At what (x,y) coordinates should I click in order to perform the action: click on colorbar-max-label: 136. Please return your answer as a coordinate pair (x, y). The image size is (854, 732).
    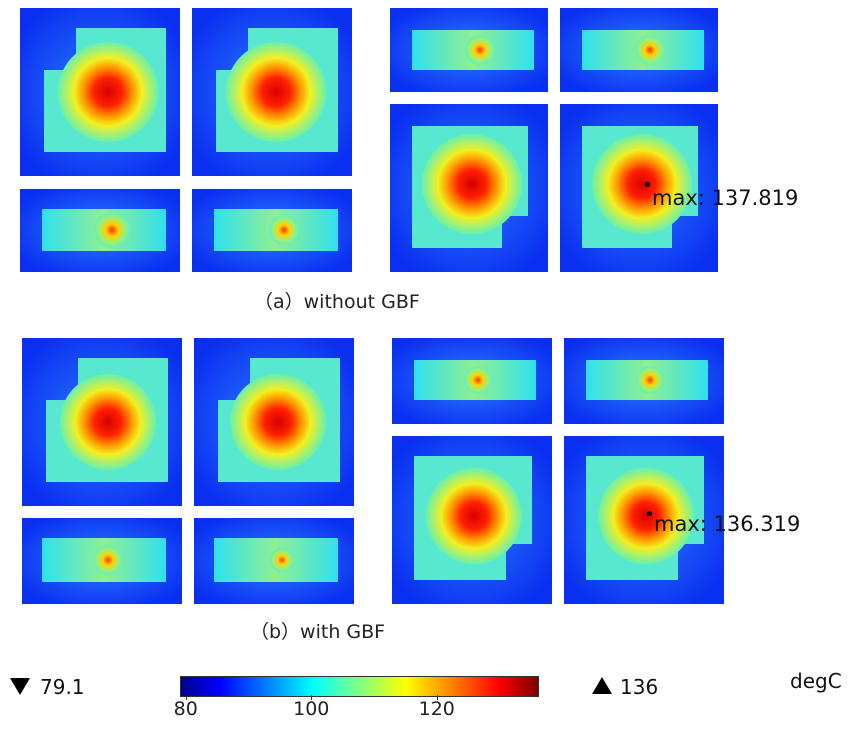
    Looking at the image, I should click on (639, 687).